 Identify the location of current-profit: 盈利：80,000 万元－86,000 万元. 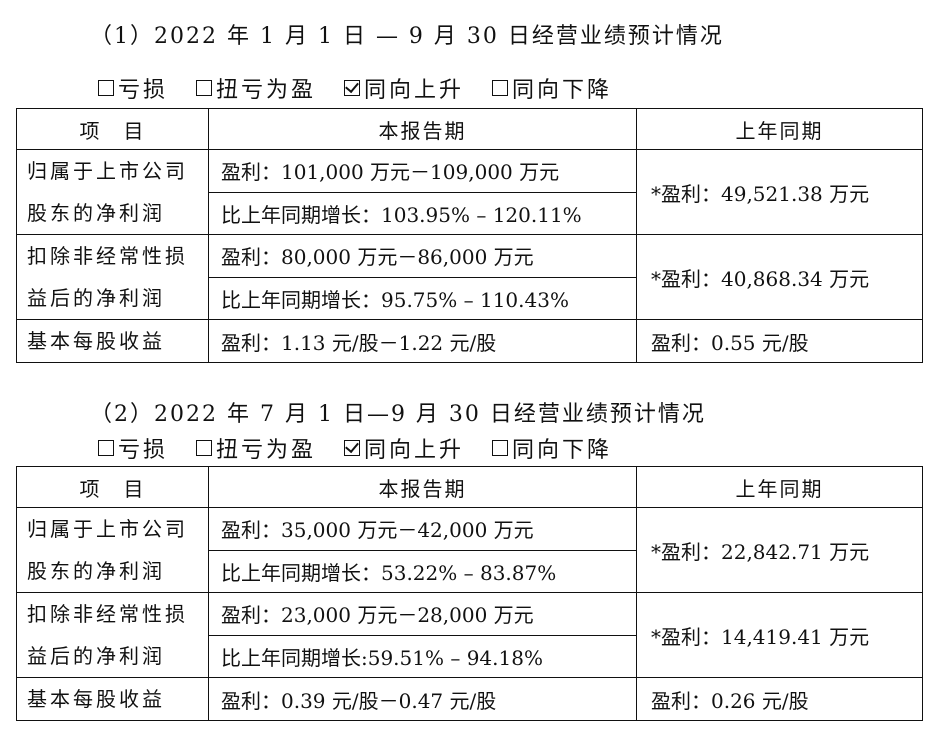
(422, 256).